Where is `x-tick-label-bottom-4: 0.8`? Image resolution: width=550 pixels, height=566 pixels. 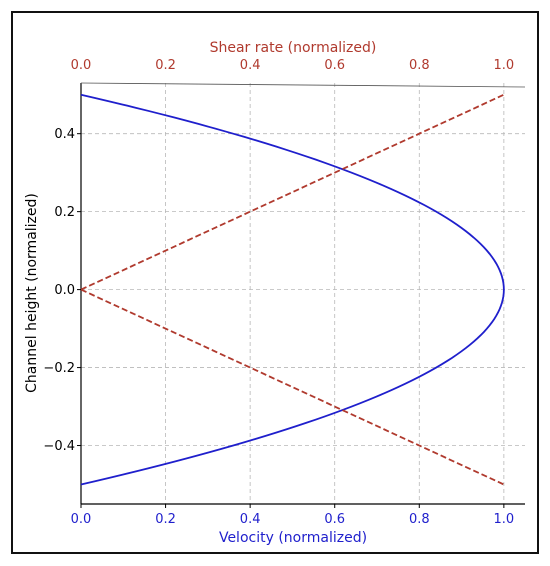
x-tick-label-bottom-4: 0.8 is located at coordinates (419, 519).